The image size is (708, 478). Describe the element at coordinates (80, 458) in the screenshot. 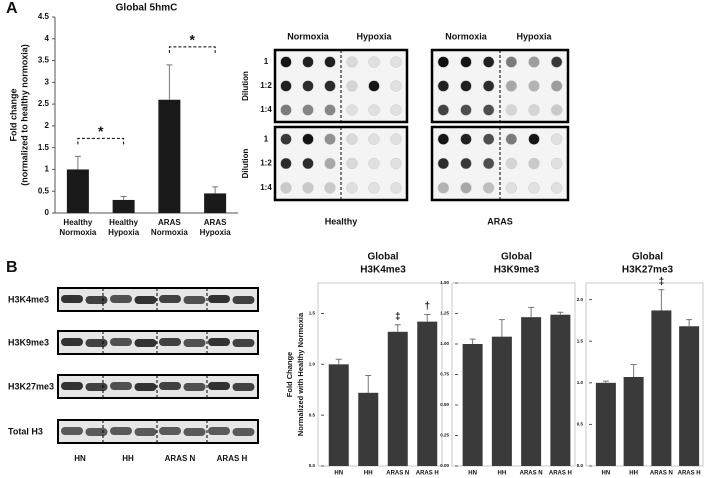

I see `lane-label: HN` at that location.